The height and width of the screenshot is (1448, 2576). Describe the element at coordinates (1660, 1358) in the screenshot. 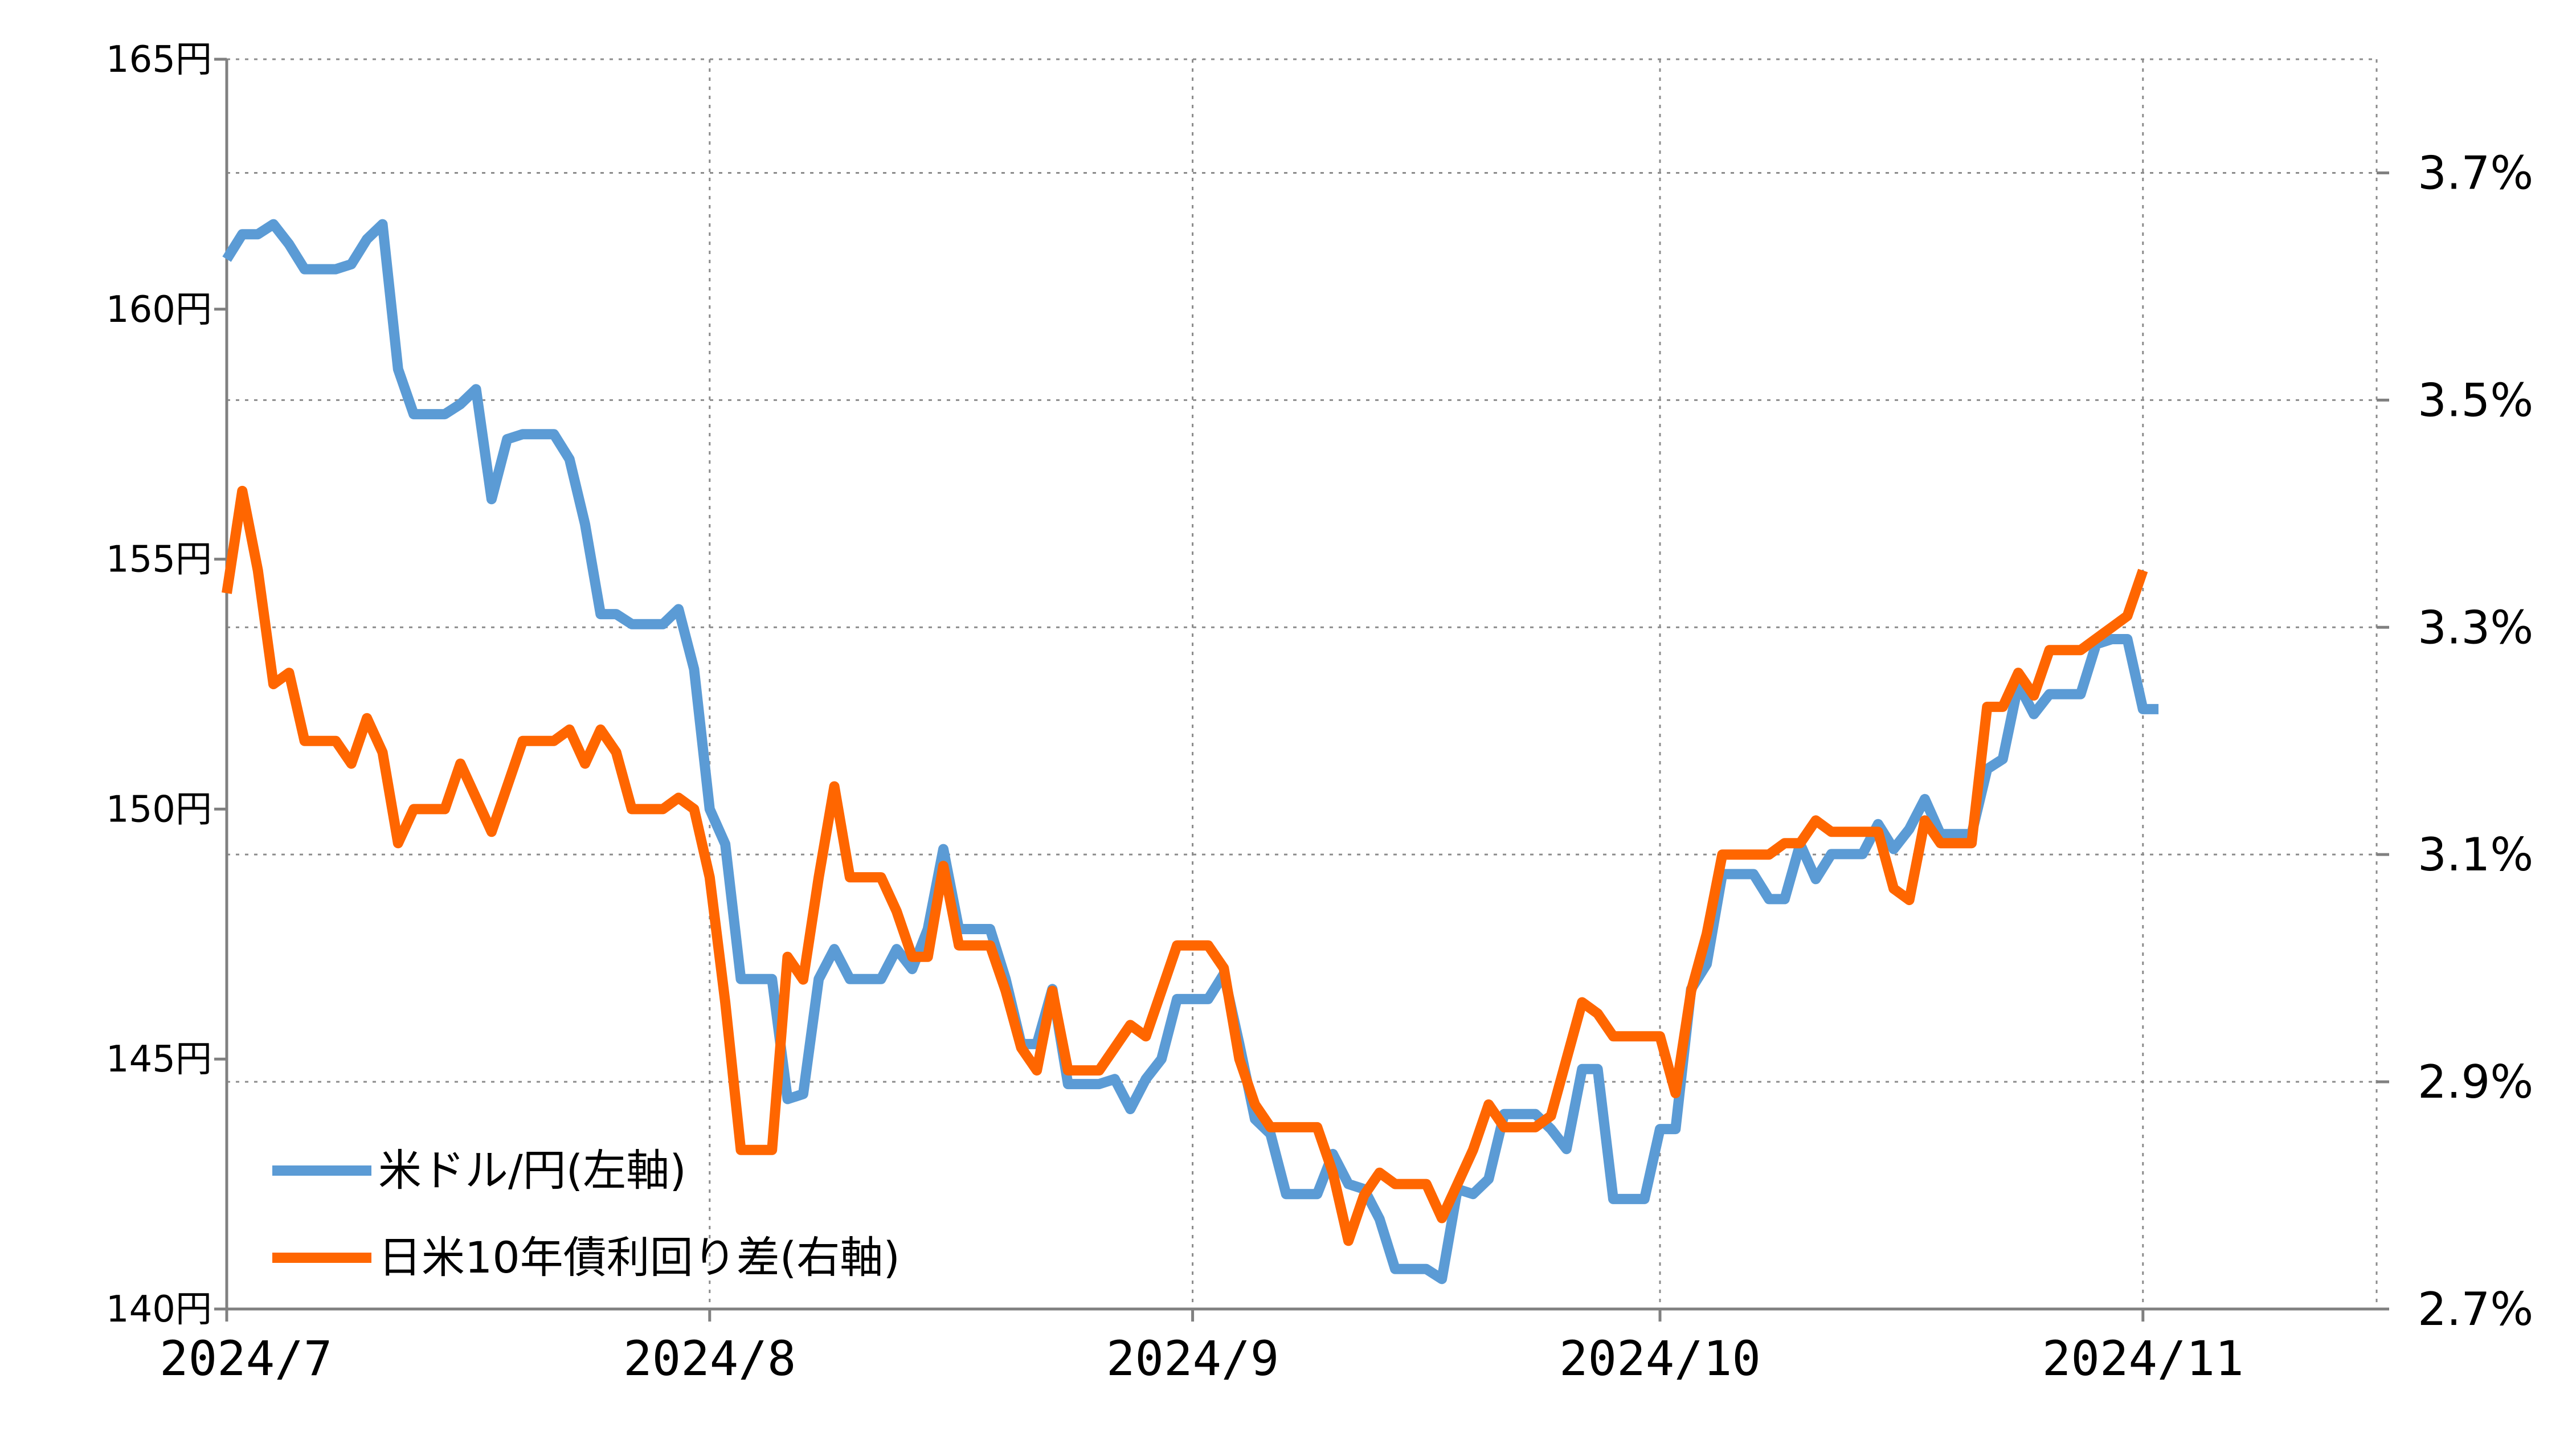

I see `x-tick-label: 2024/10` at that location.